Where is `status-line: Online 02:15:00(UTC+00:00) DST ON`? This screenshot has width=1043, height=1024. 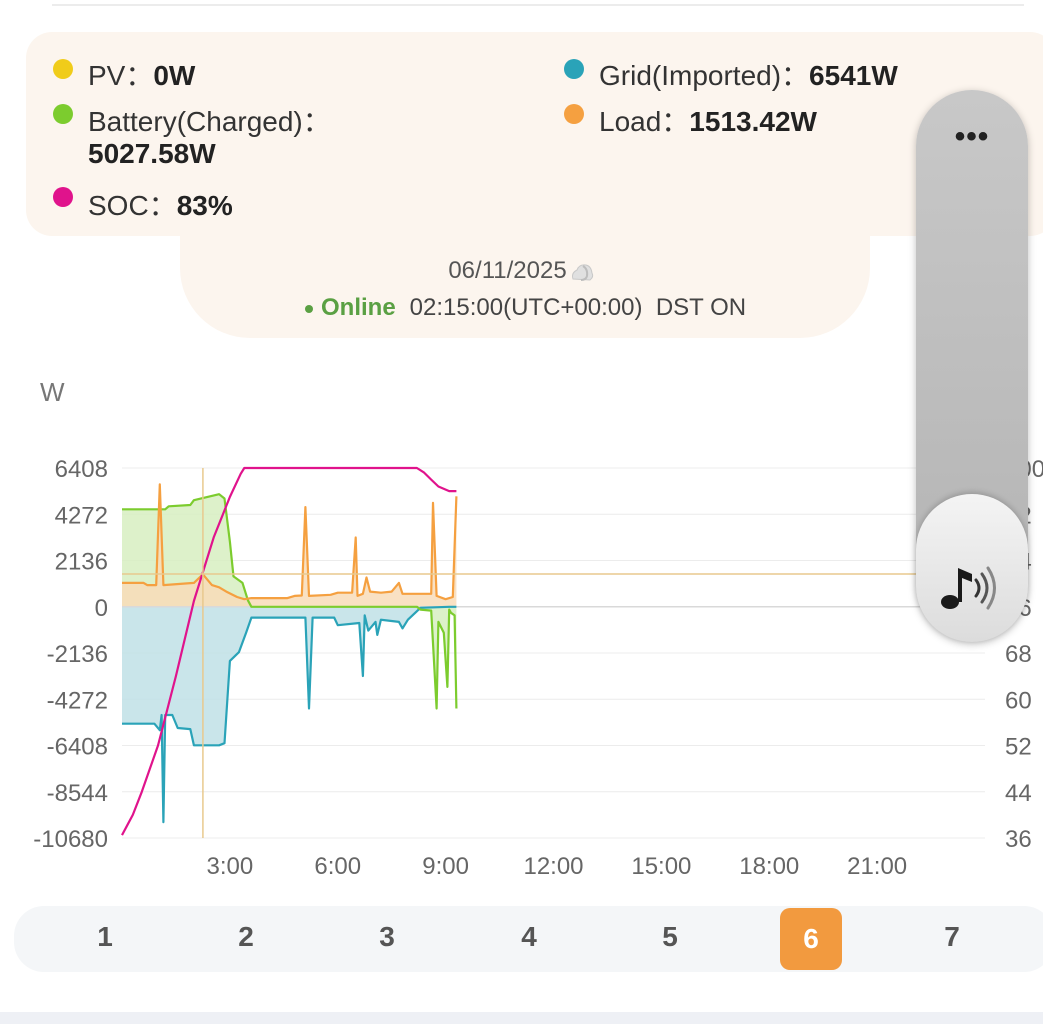 status-line: Online 02:15:00(UTC+00:00) DST ON is located at coordinates (525, 308).